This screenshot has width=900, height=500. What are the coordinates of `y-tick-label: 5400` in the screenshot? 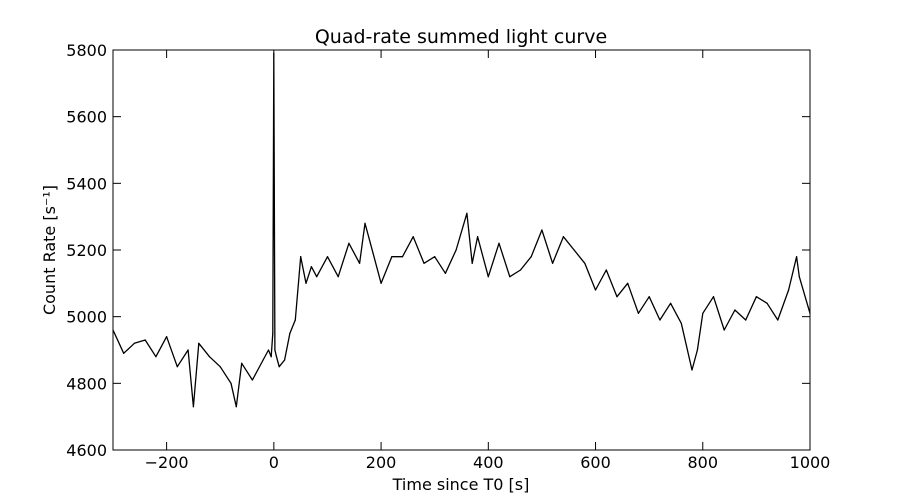 It's located at (86, 183).